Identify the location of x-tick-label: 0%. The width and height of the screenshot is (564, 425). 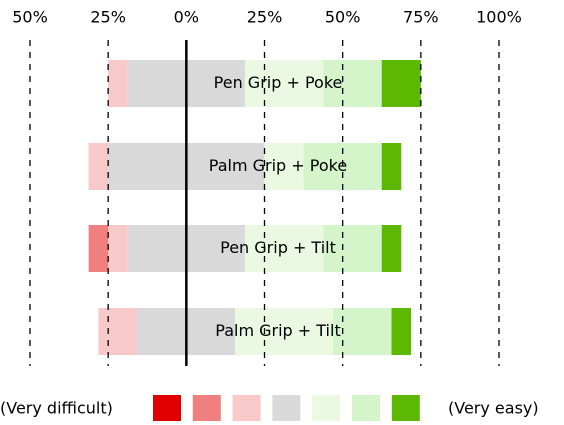
(186, 17).